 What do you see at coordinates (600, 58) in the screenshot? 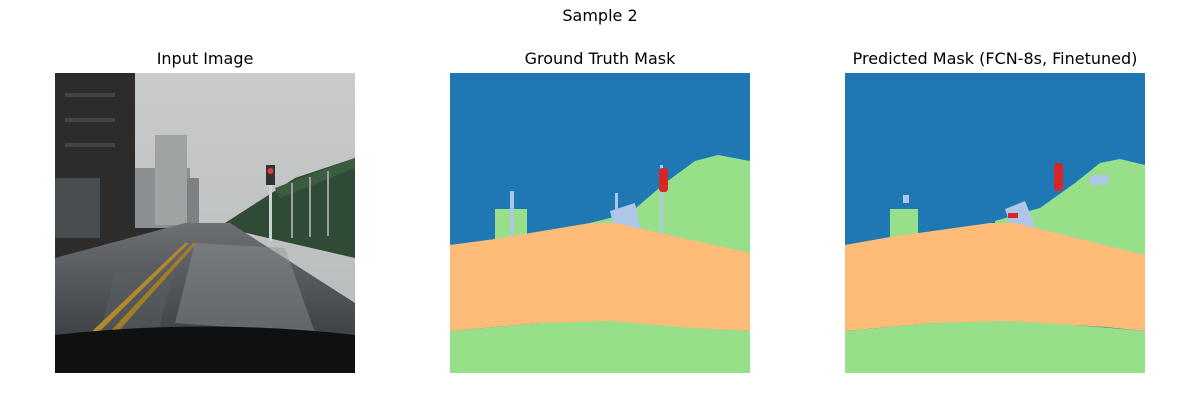
I see `ground-truth-title: Ground Truth Mask` at bounding box center [600, 58].